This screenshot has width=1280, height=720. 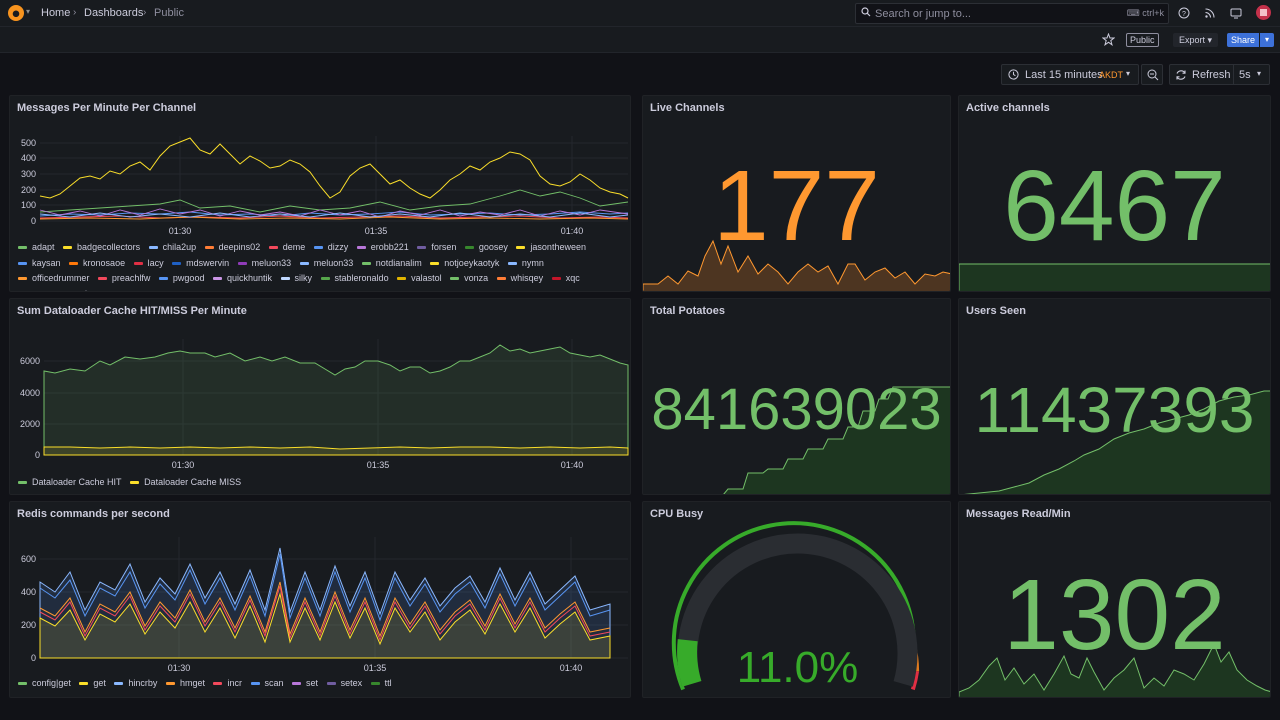 I want to click on legend-item: erobb221, so click(x=382, y=248).